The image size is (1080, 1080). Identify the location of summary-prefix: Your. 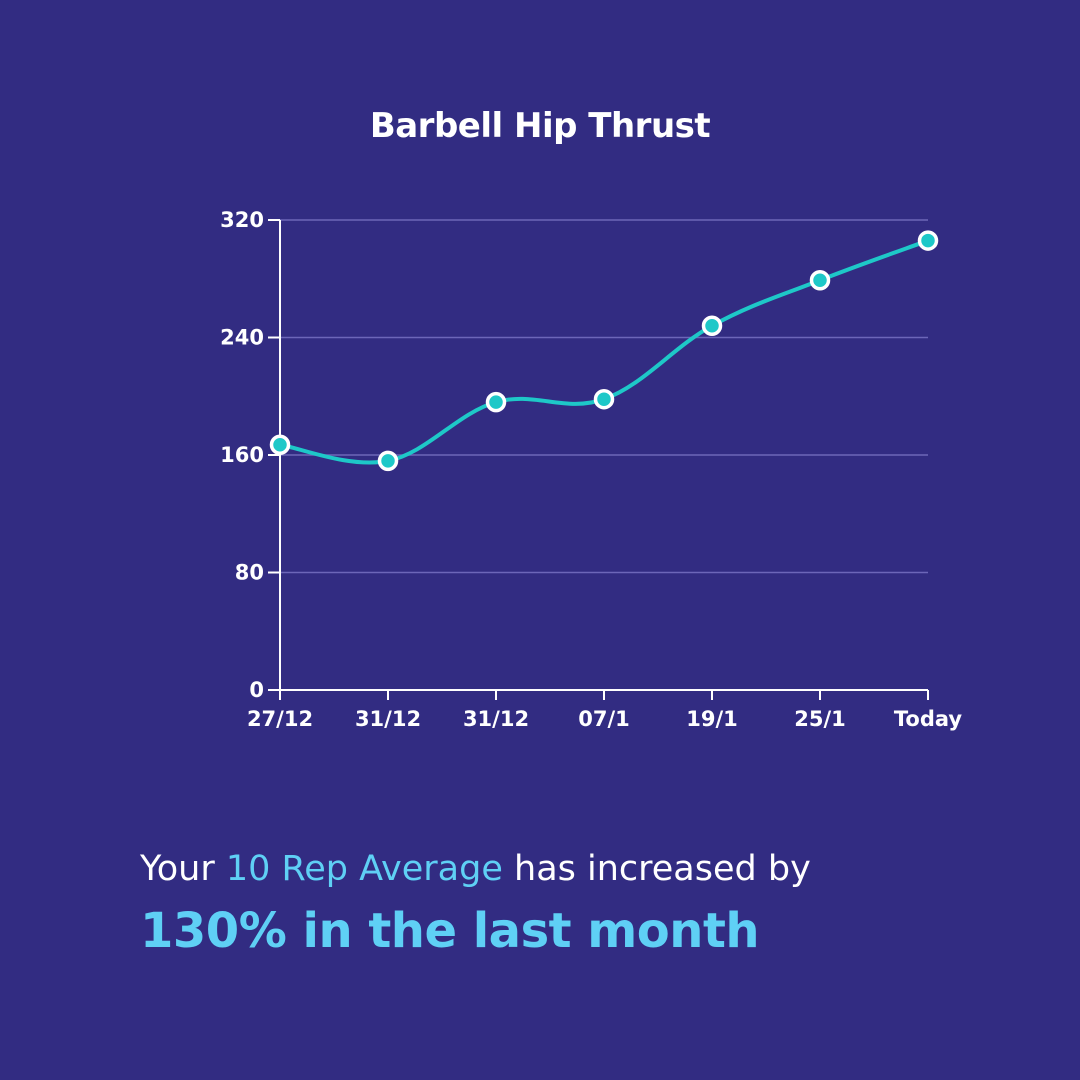
(177, 869).